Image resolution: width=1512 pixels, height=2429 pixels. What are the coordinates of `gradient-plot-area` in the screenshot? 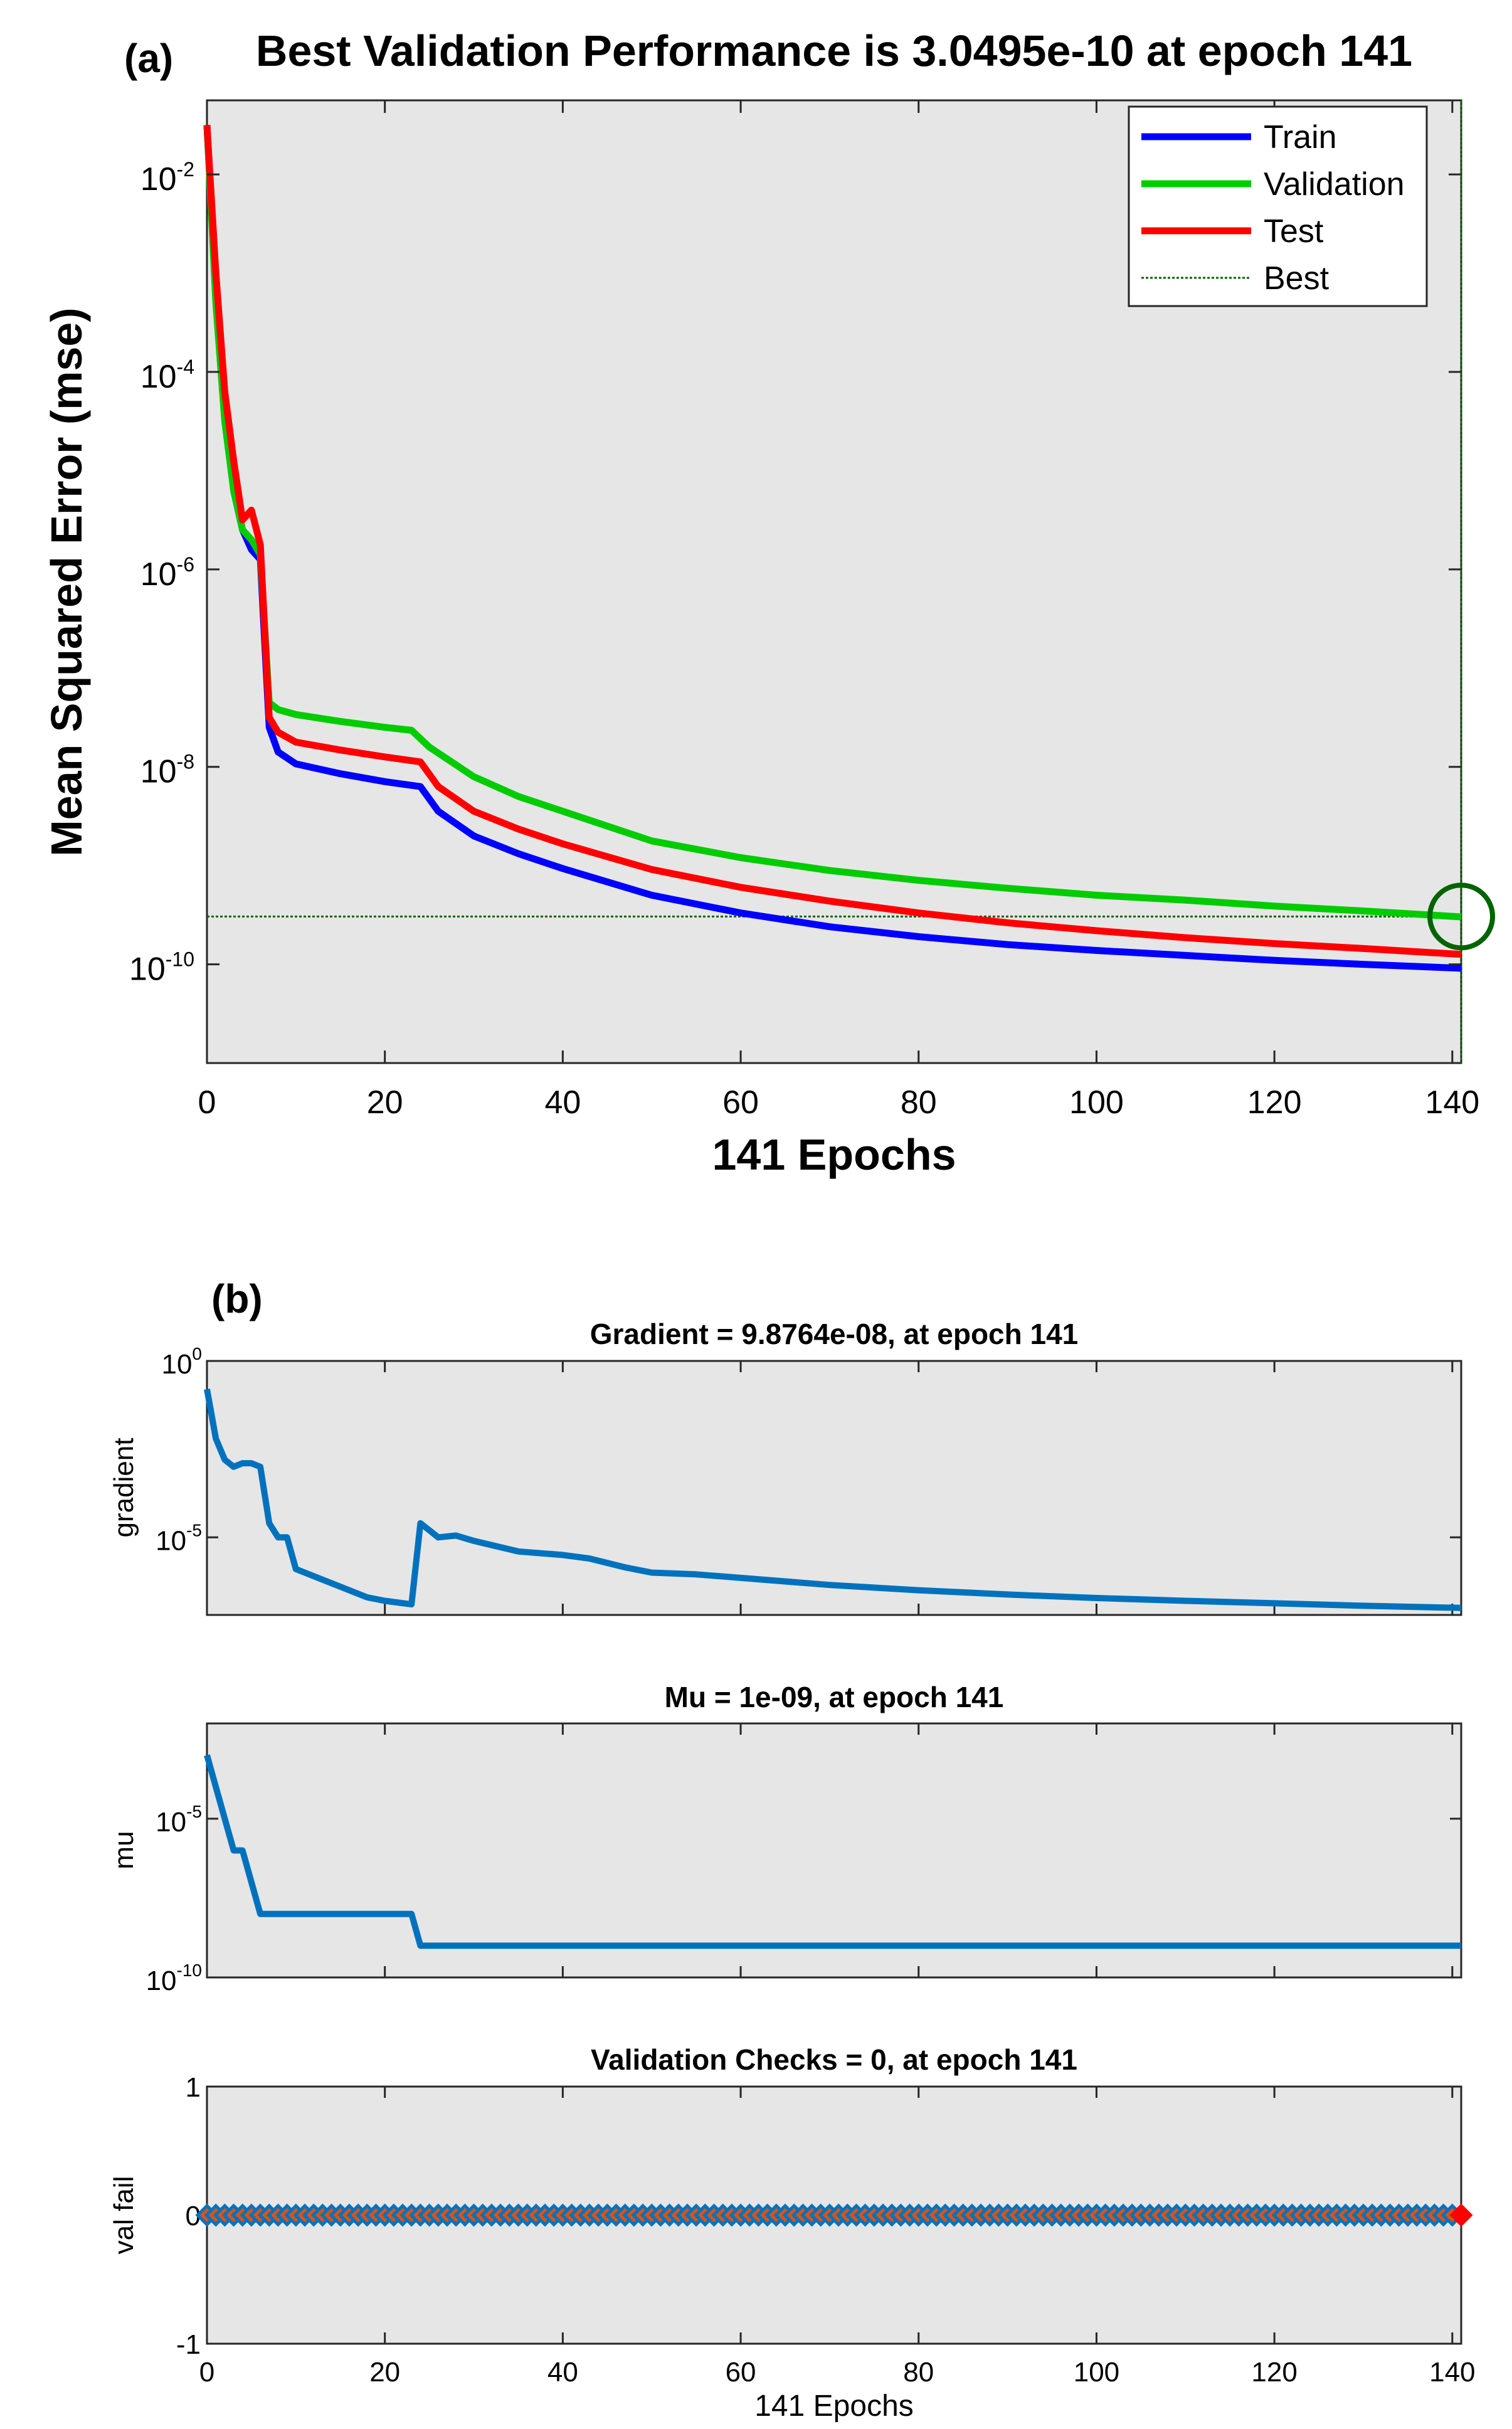 It's located at (834, 1488).